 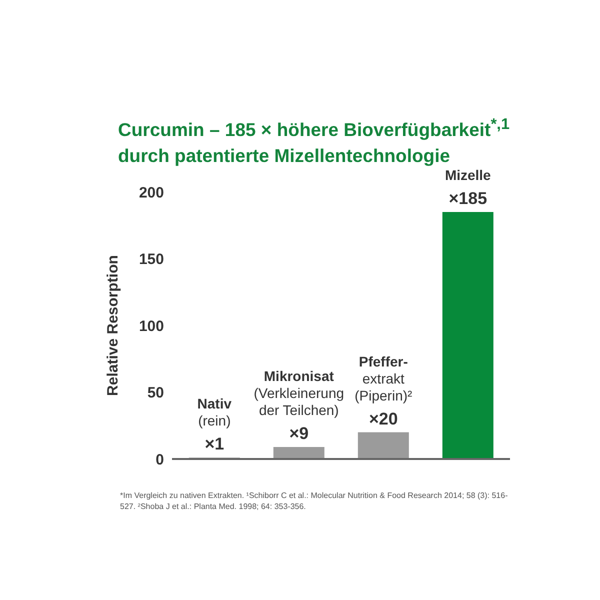 What do you see at coordinates (151, 193) in the screenshot?
I see `y-tick-label: 200` at bounding box center [151, 193].